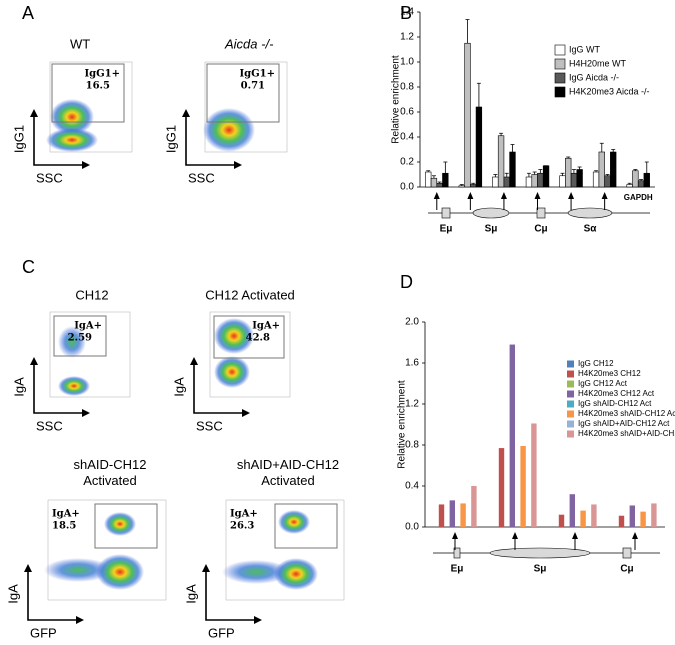 Image resolution: width=675 pixels, height=645 pixels. Describe the element at coordinates (250, 294) in the screenshot. I see `plot-title: CH12 Activated` at that location.